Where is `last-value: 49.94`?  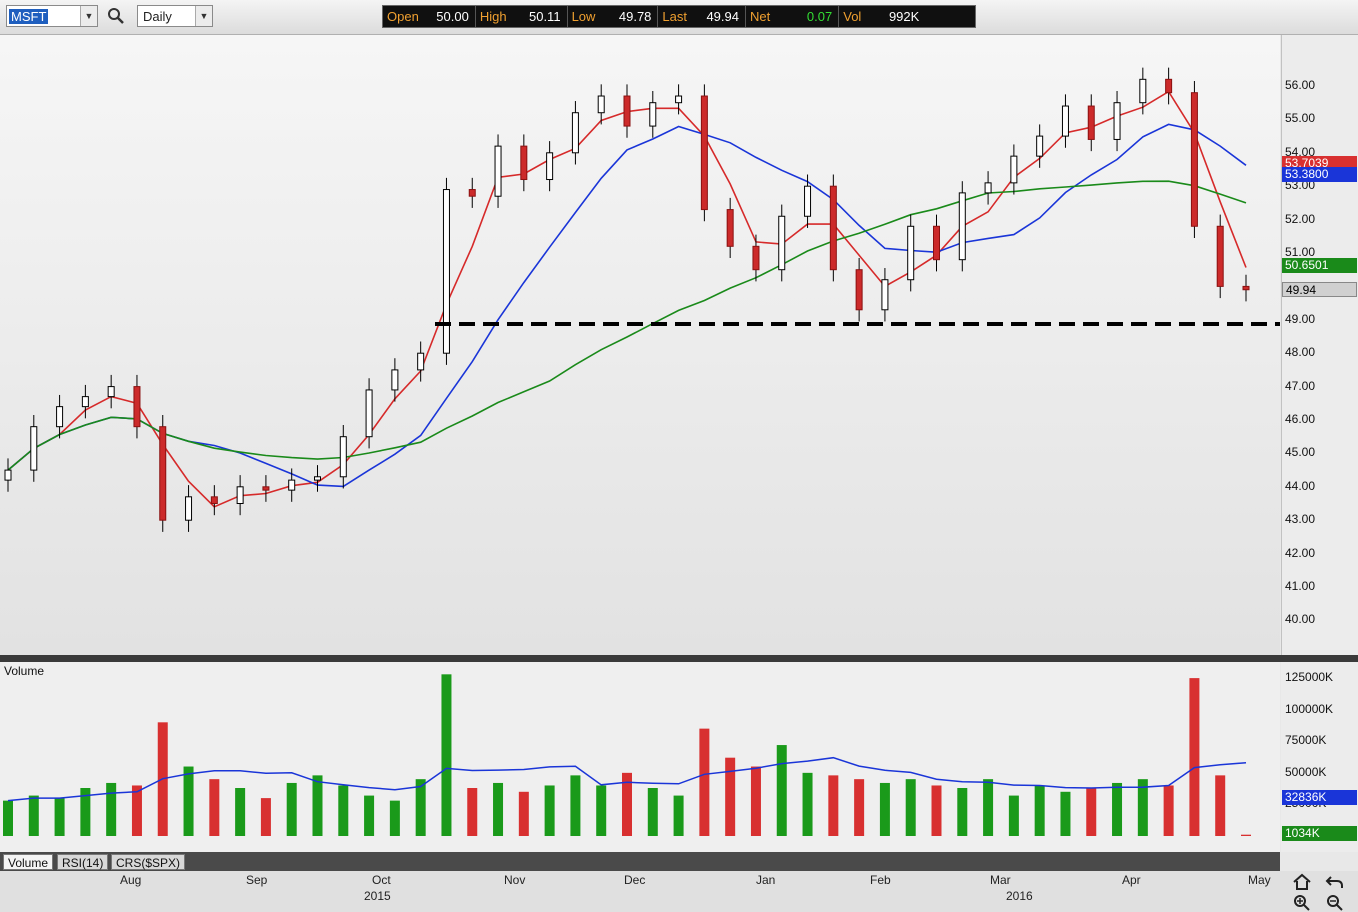 last-value: 49.94 is located at coordinates (722, 16).